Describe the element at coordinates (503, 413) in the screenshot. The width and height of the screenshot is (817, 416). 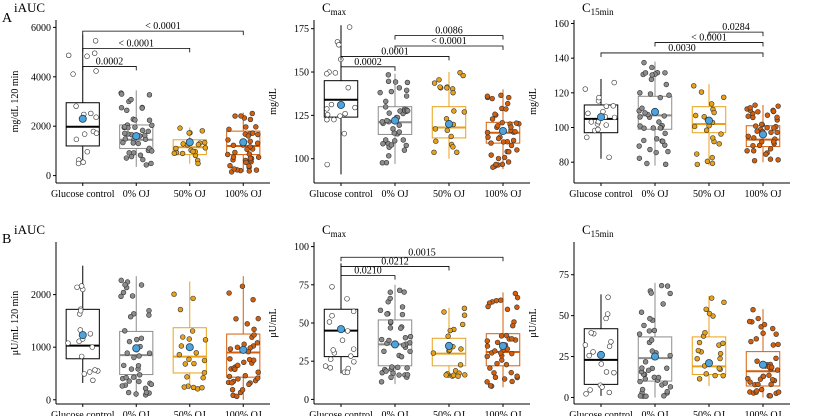
I see `x-tick-label: 100% OJ` at that location.